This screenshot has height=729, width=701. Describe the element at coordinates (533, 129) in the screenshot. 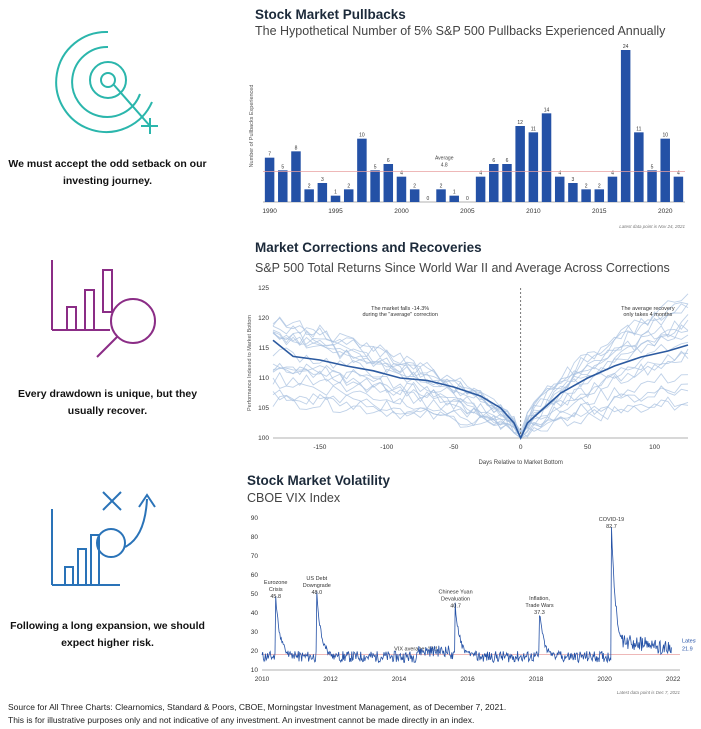

I see `pullbacks-data-label-2010: 11` at that location.